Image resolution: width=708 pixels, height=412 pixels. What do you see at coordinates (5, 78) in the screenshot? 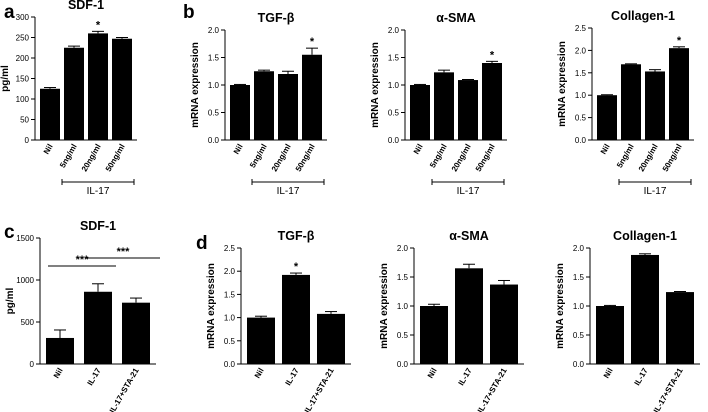
I see `y-axis-label: pg/ml` at bounding box center [5, 78].